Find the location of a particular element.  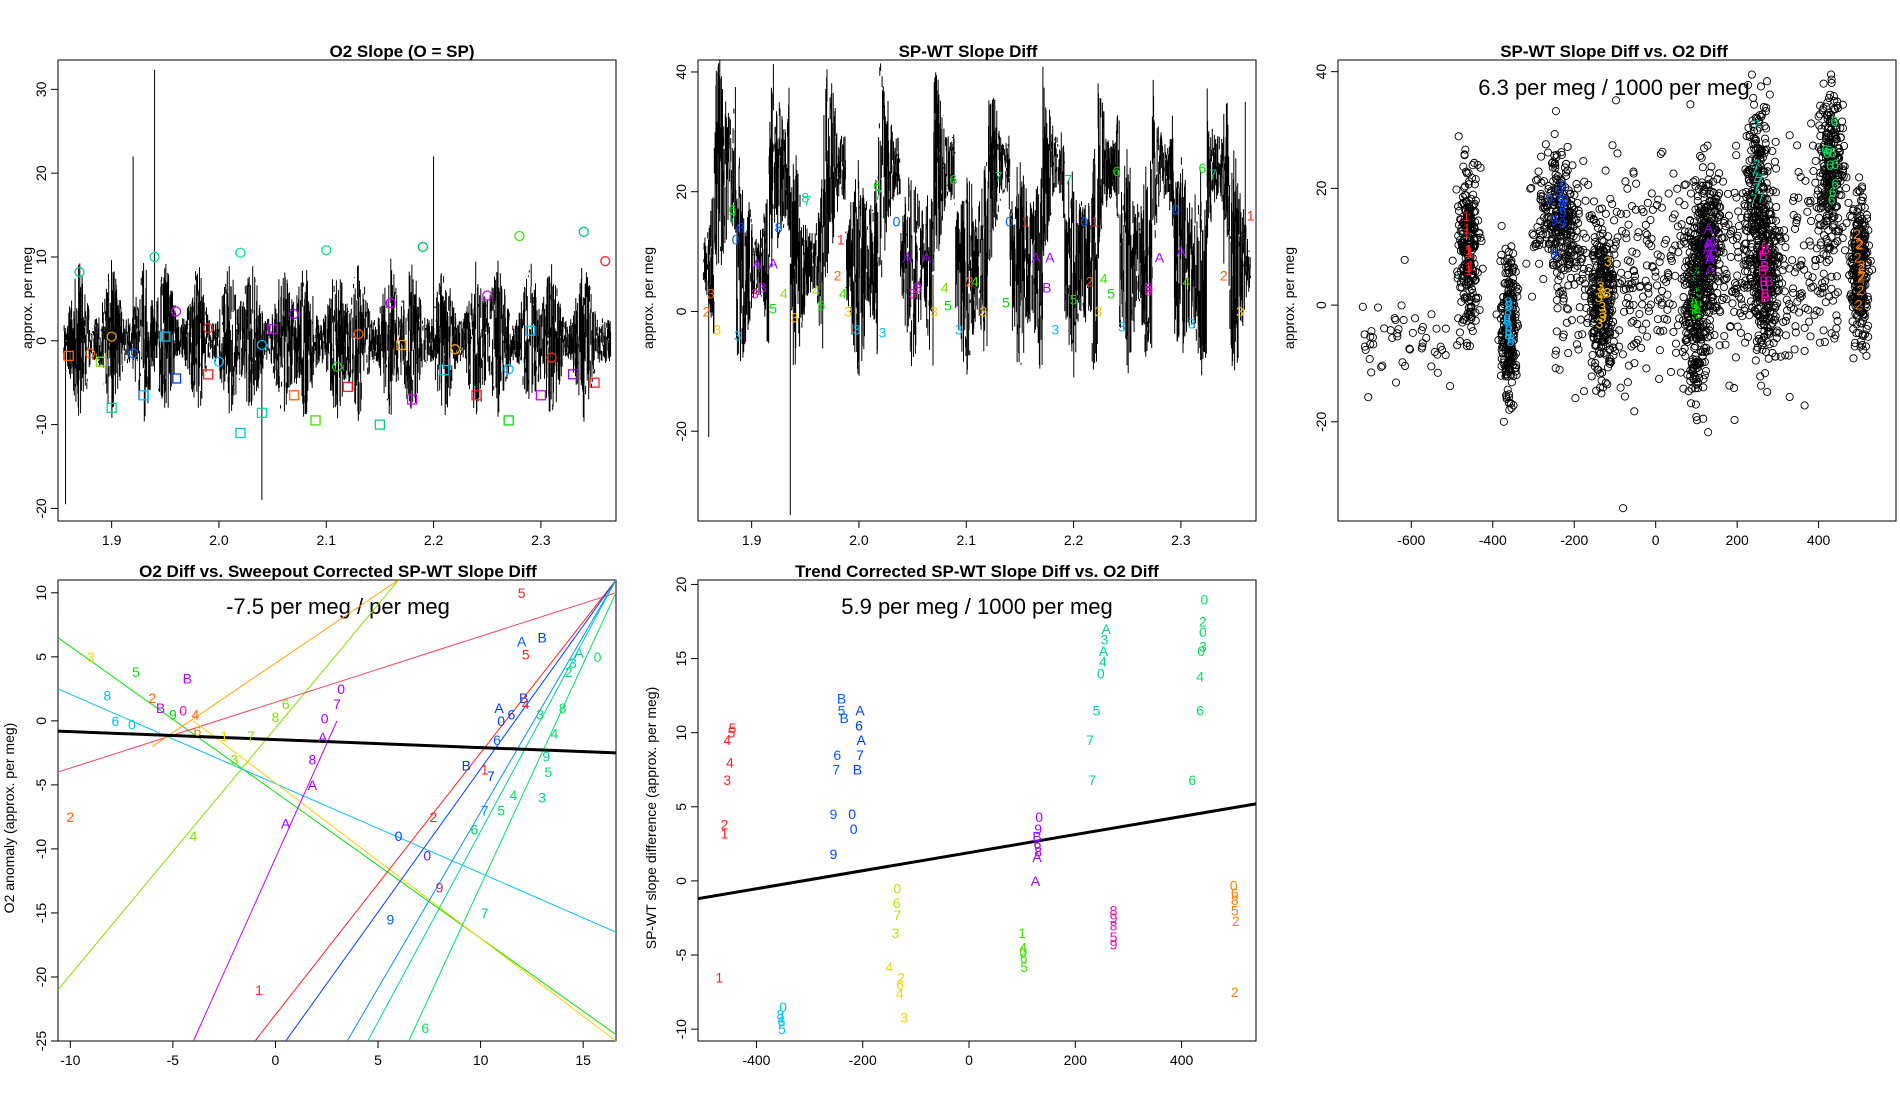

point-label: 5 is located at coordinates (733, 728).